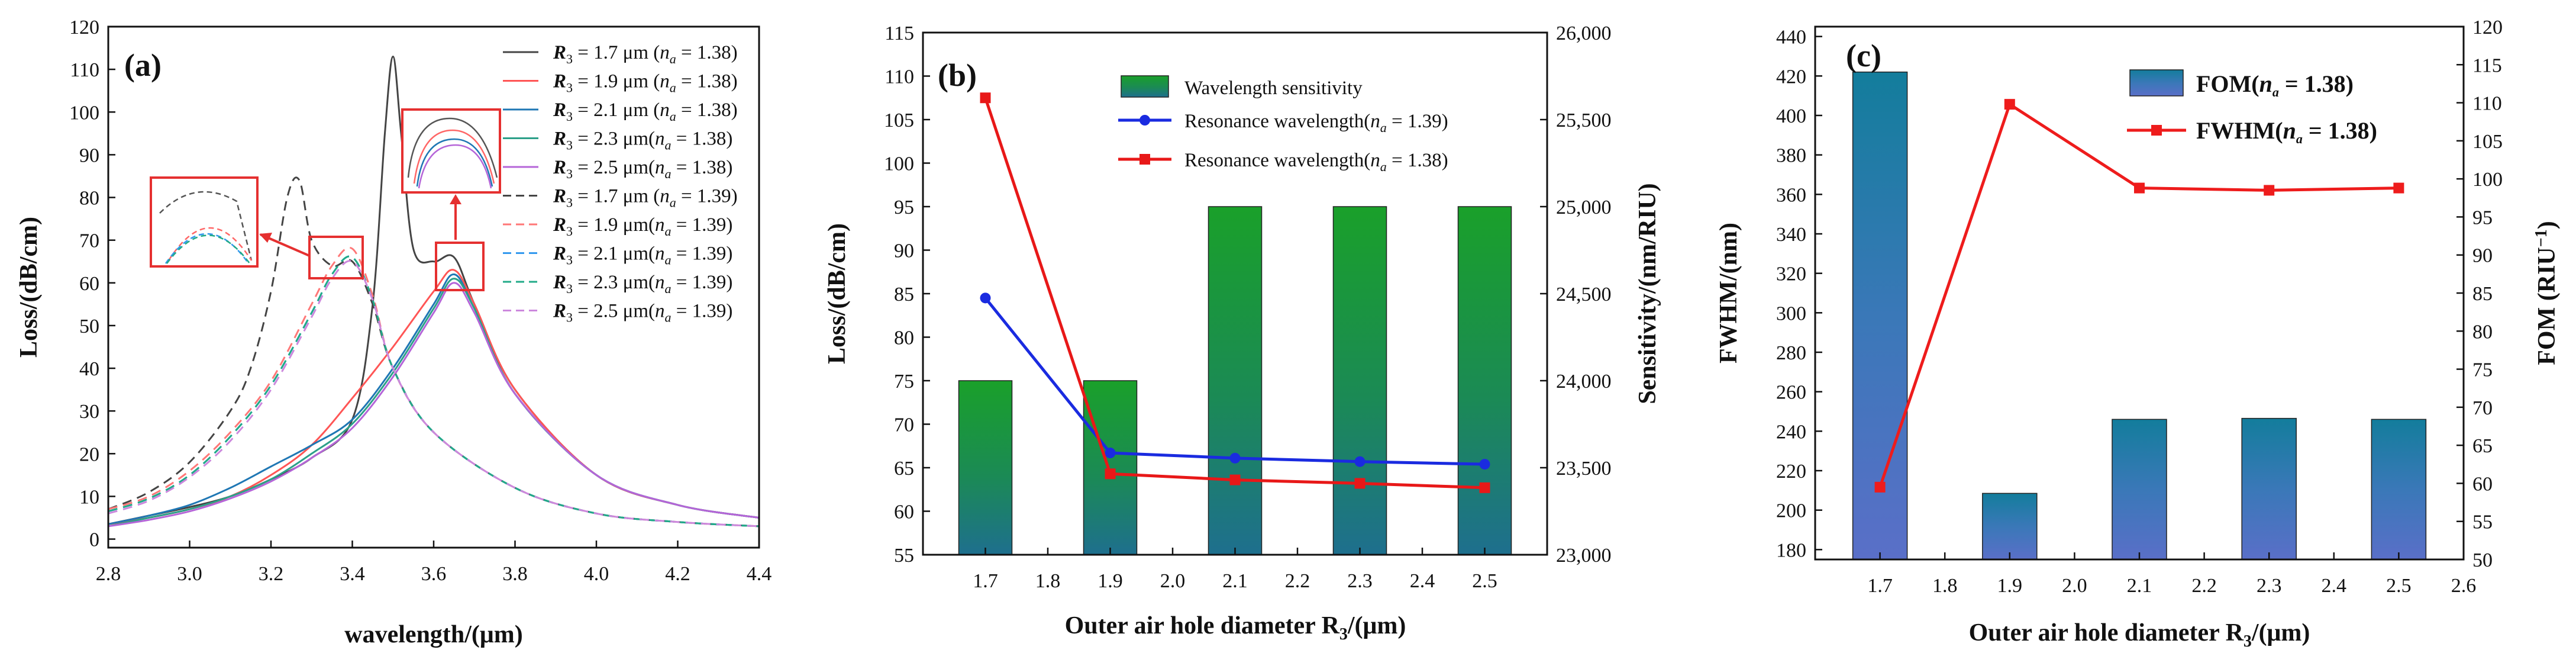  What do you see at coordinates (455, 167) in the screenshot?
I see `inset-right-curve-purple` at bounding box center [455, 167].